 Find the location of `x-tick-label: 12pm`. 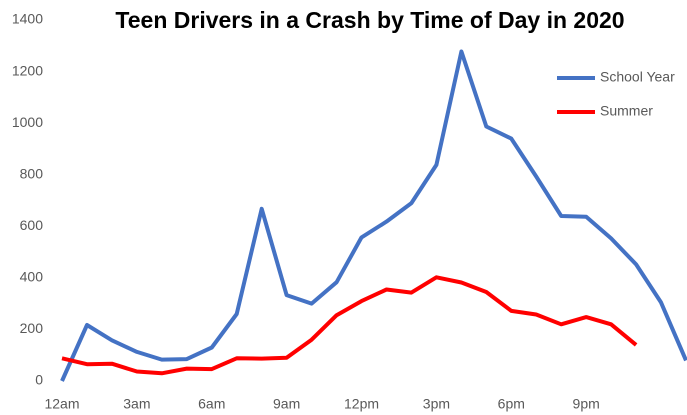

x-tick-label: 12pm is located at coordinates (361, 404).